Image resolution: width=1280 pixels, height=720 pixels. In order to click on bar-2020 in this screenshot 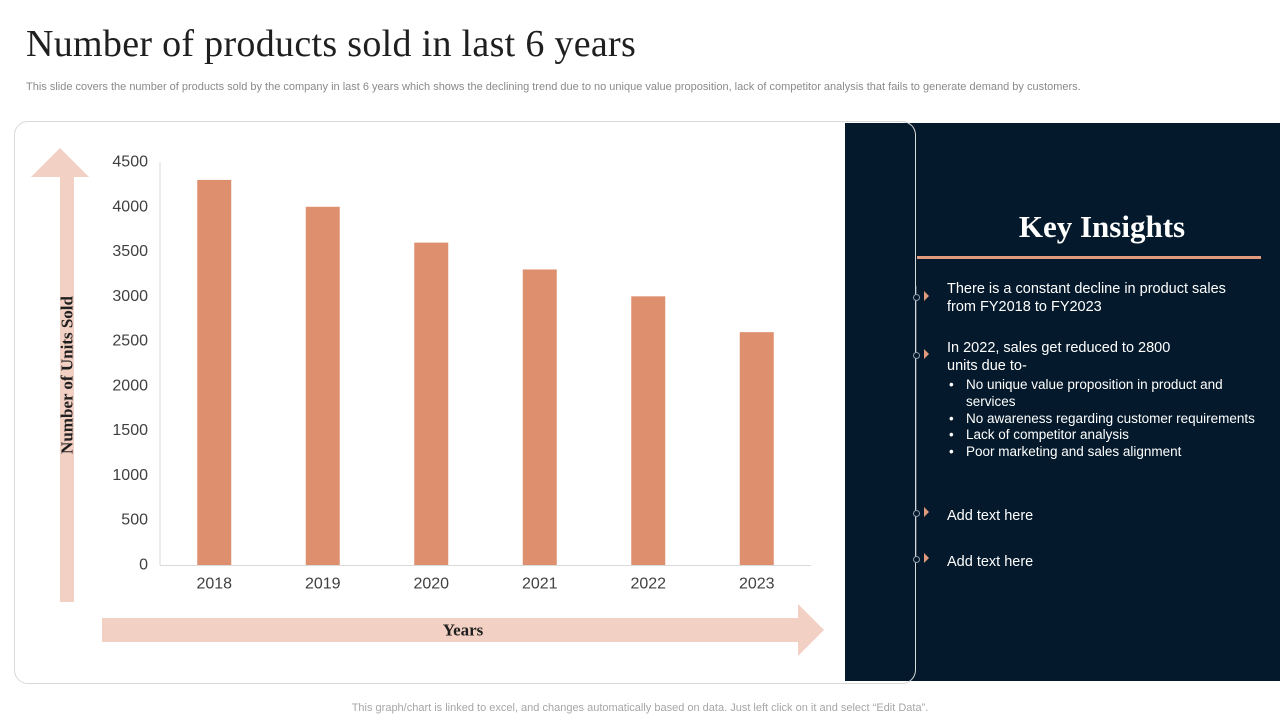, I will do `click(431, 403)`.